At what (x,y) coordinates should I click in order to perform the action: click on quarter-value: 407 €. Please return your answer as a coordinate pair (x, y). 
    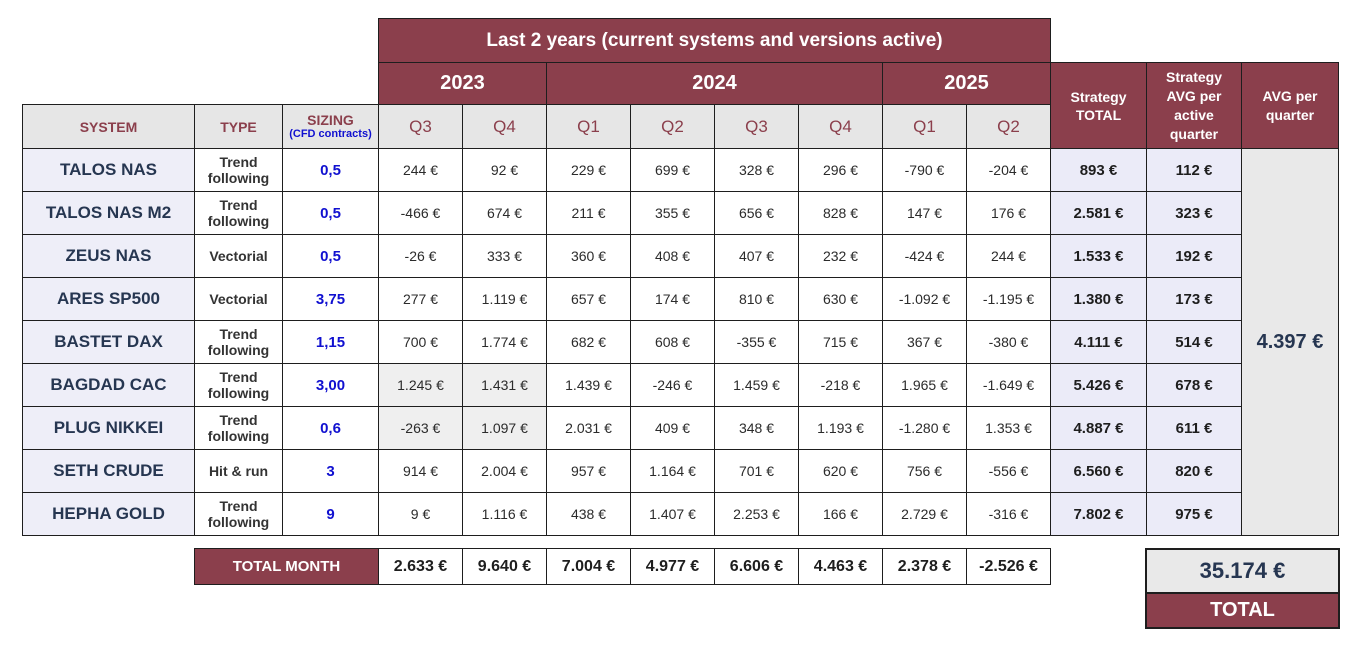
    Looking at the image, I should click on (756, 256).